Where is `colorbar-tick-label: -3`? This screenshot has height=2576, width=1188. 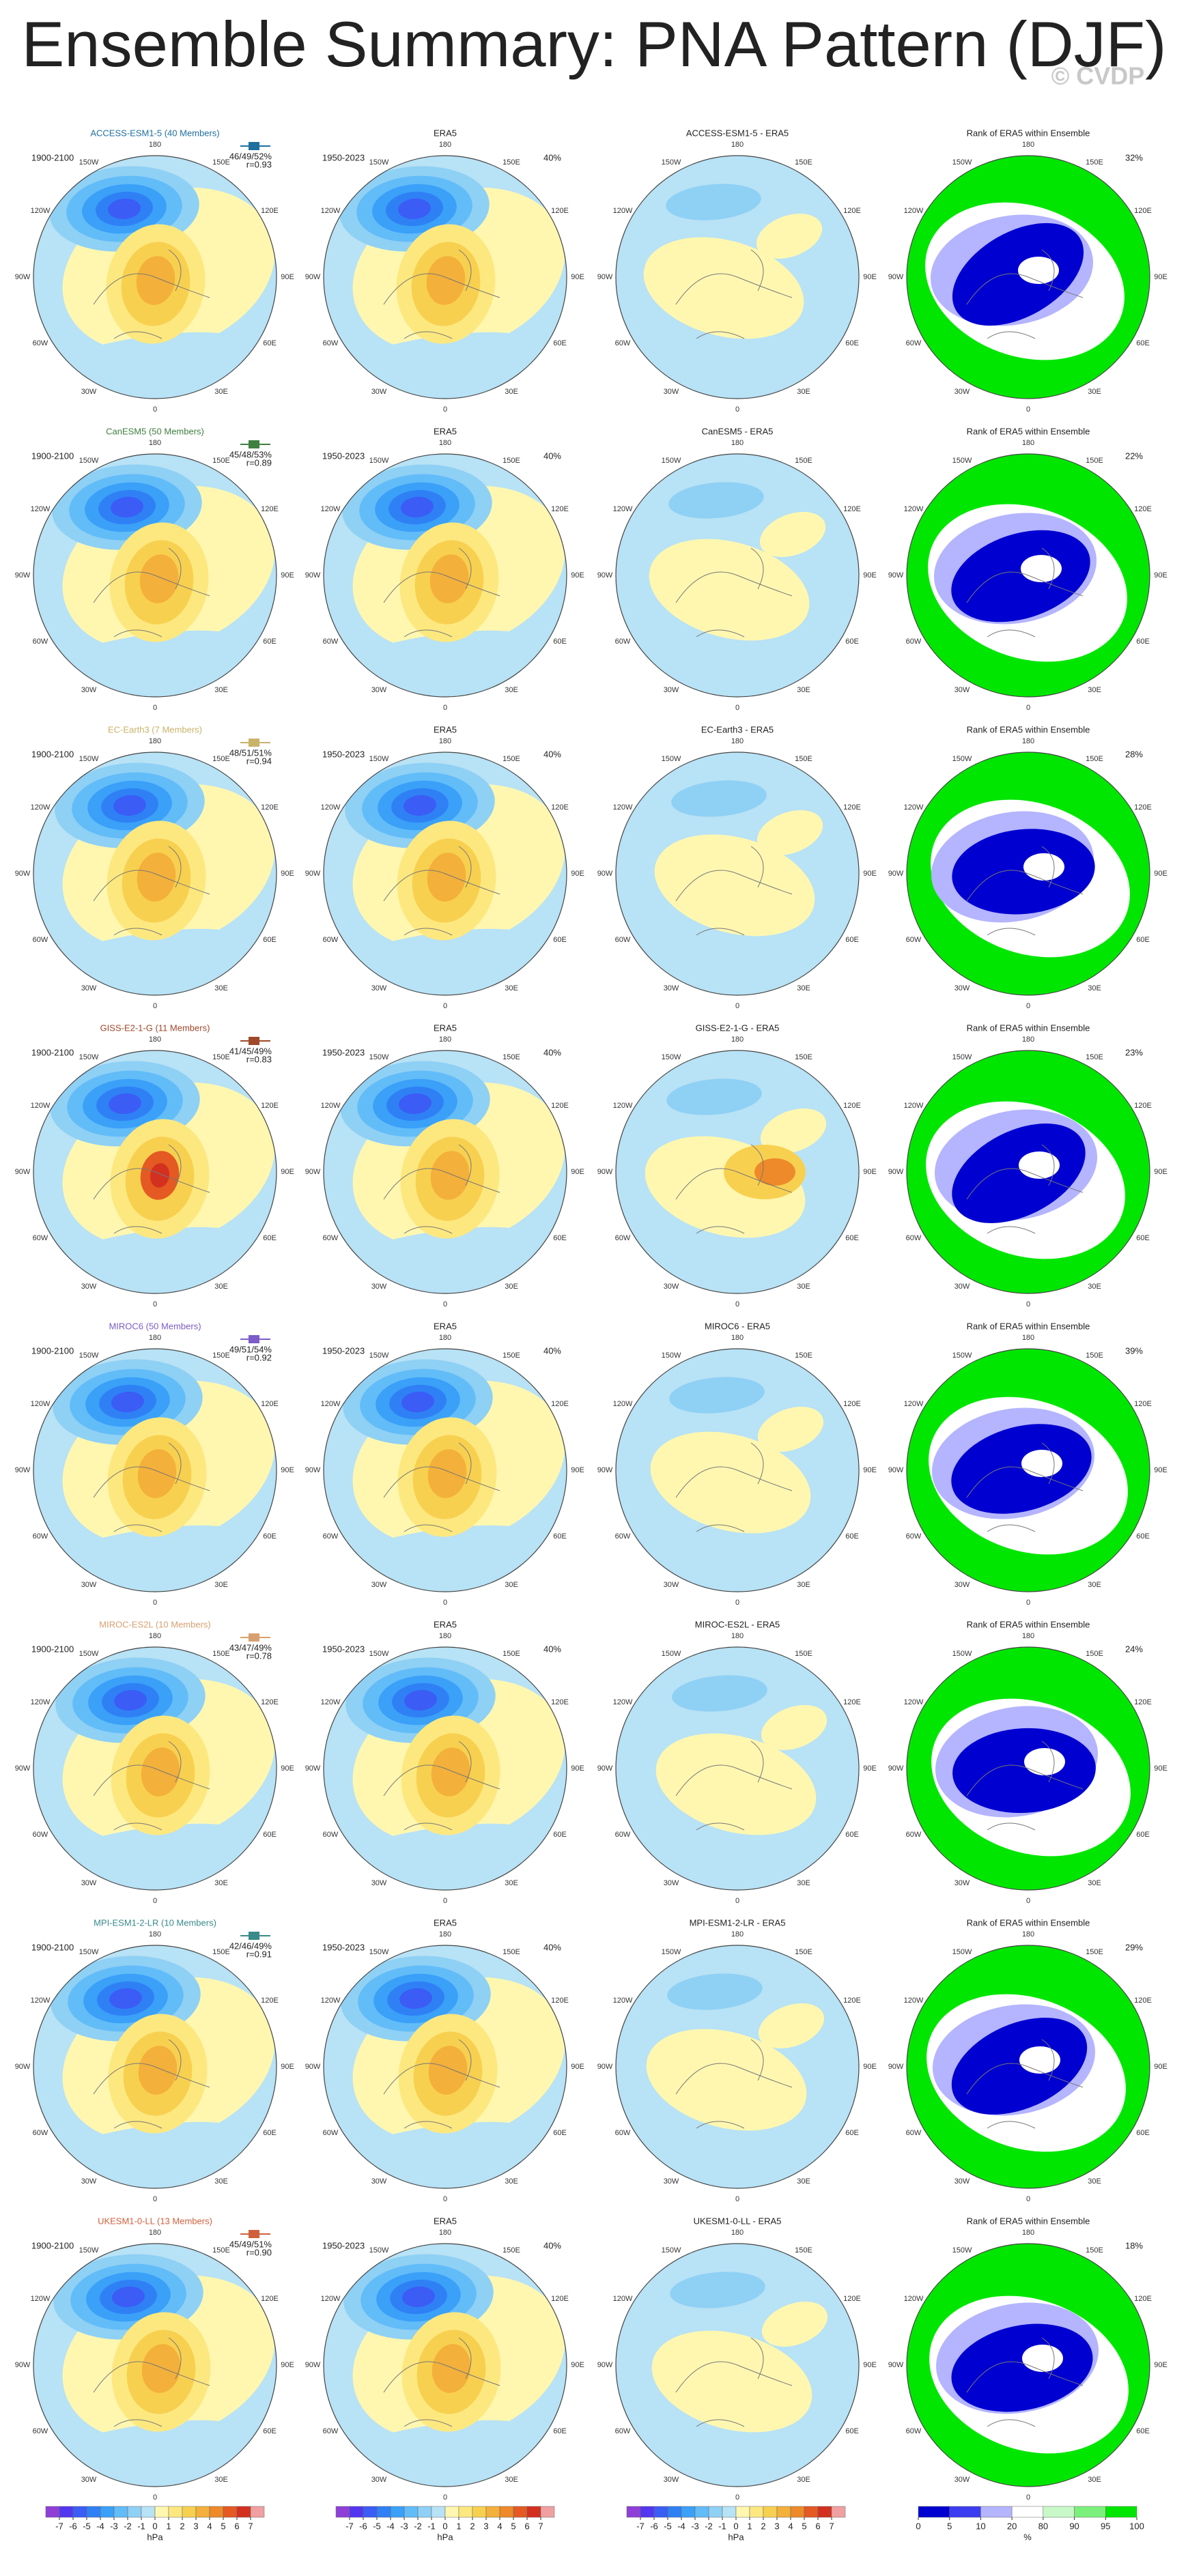 colorbar-tick-label: -3 is located at coordinates (695, 2526).